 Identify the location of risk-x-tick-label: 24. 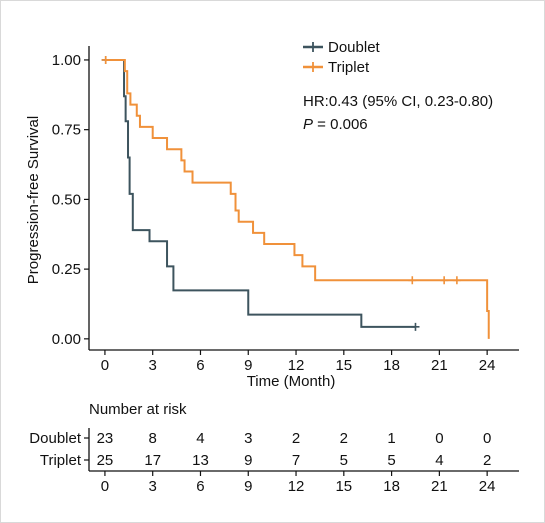
(487, 486).